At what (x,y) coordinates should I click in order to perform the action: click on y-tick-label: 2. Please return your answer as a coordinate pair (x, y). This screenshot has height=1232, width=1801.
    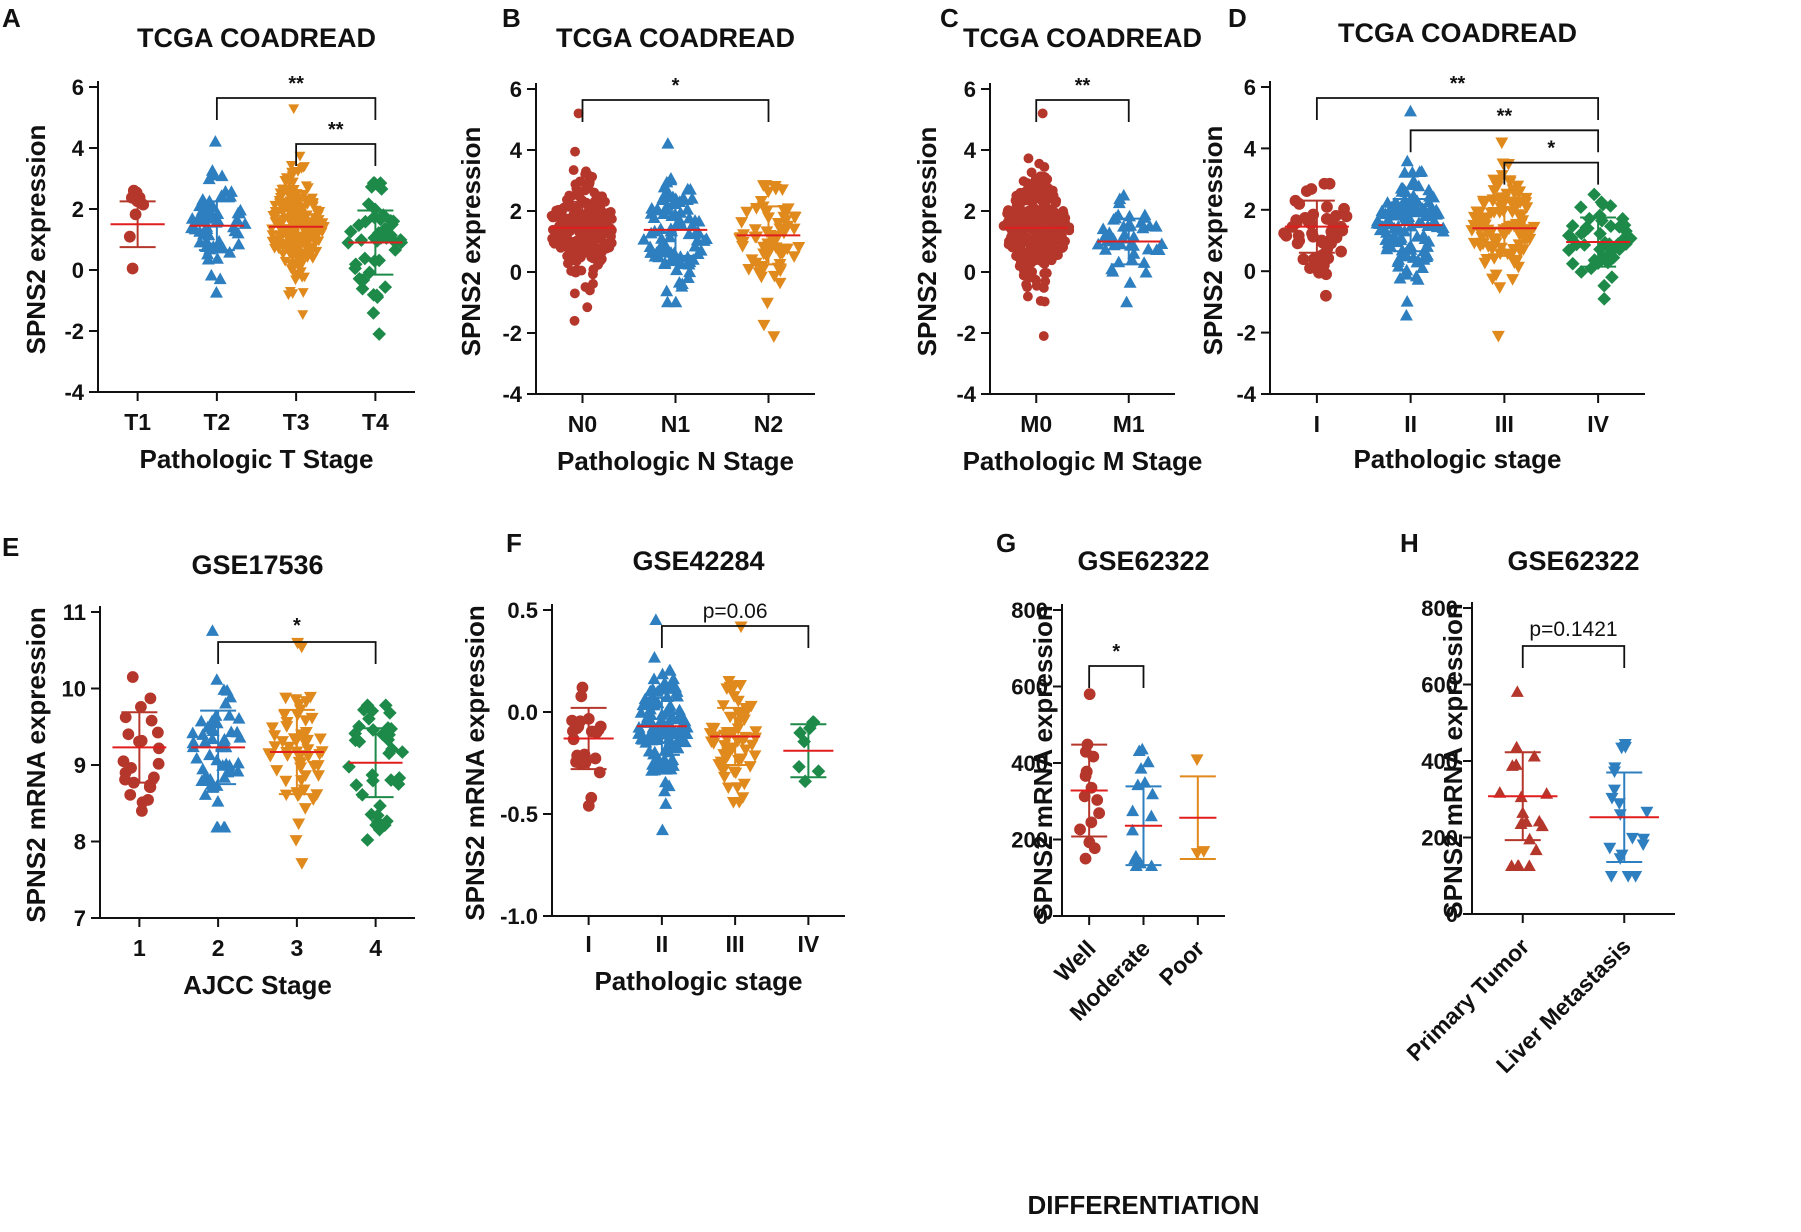
    Looking at the image, I should click on (516, 211).